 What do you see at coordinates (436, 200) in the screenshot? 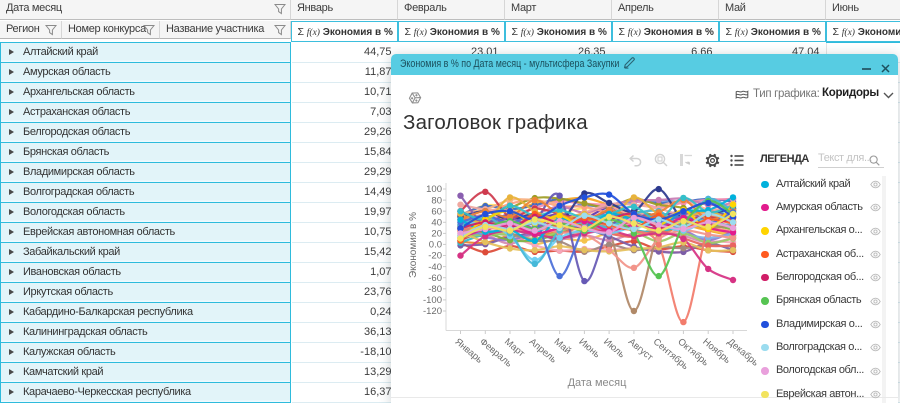
I see `svg-text: 80` at bounding box center [436, 200].